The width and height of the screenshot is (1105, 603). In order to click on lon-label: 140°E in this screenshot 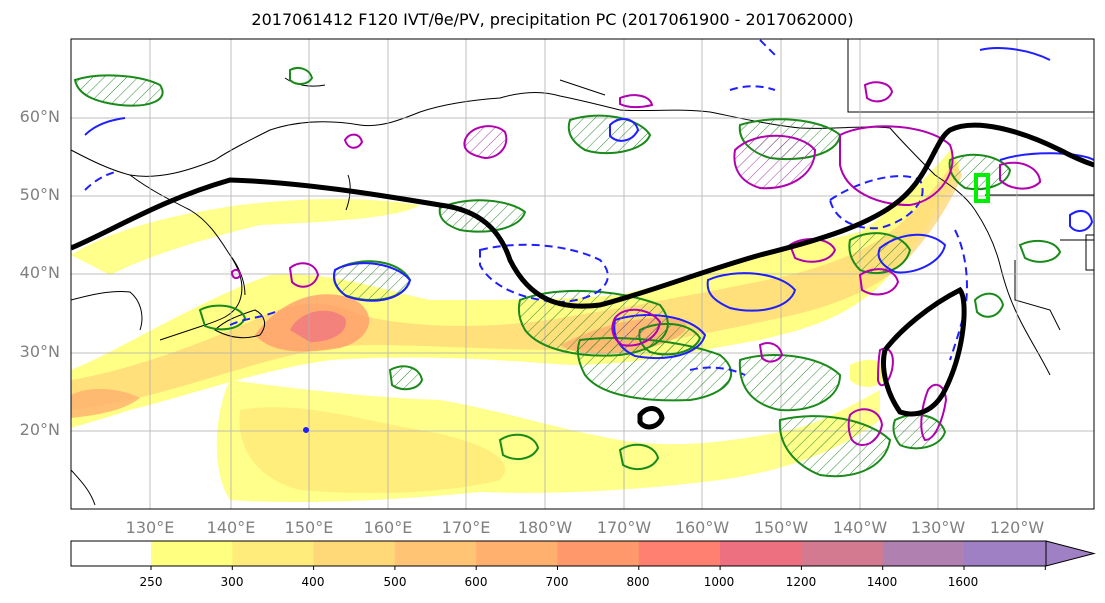, I will do `click(231, 527)`.